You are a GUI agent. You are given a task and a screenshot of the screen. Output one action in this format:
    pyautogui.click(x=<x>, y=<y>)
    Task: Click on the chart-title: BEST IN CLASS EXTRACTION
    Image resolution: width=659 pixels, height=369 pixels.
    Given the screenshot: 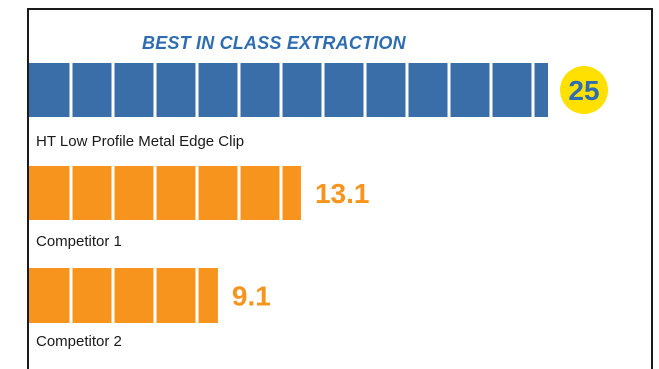 What is the action you would take?
    pyautogui.click(x=274, y=43)
    